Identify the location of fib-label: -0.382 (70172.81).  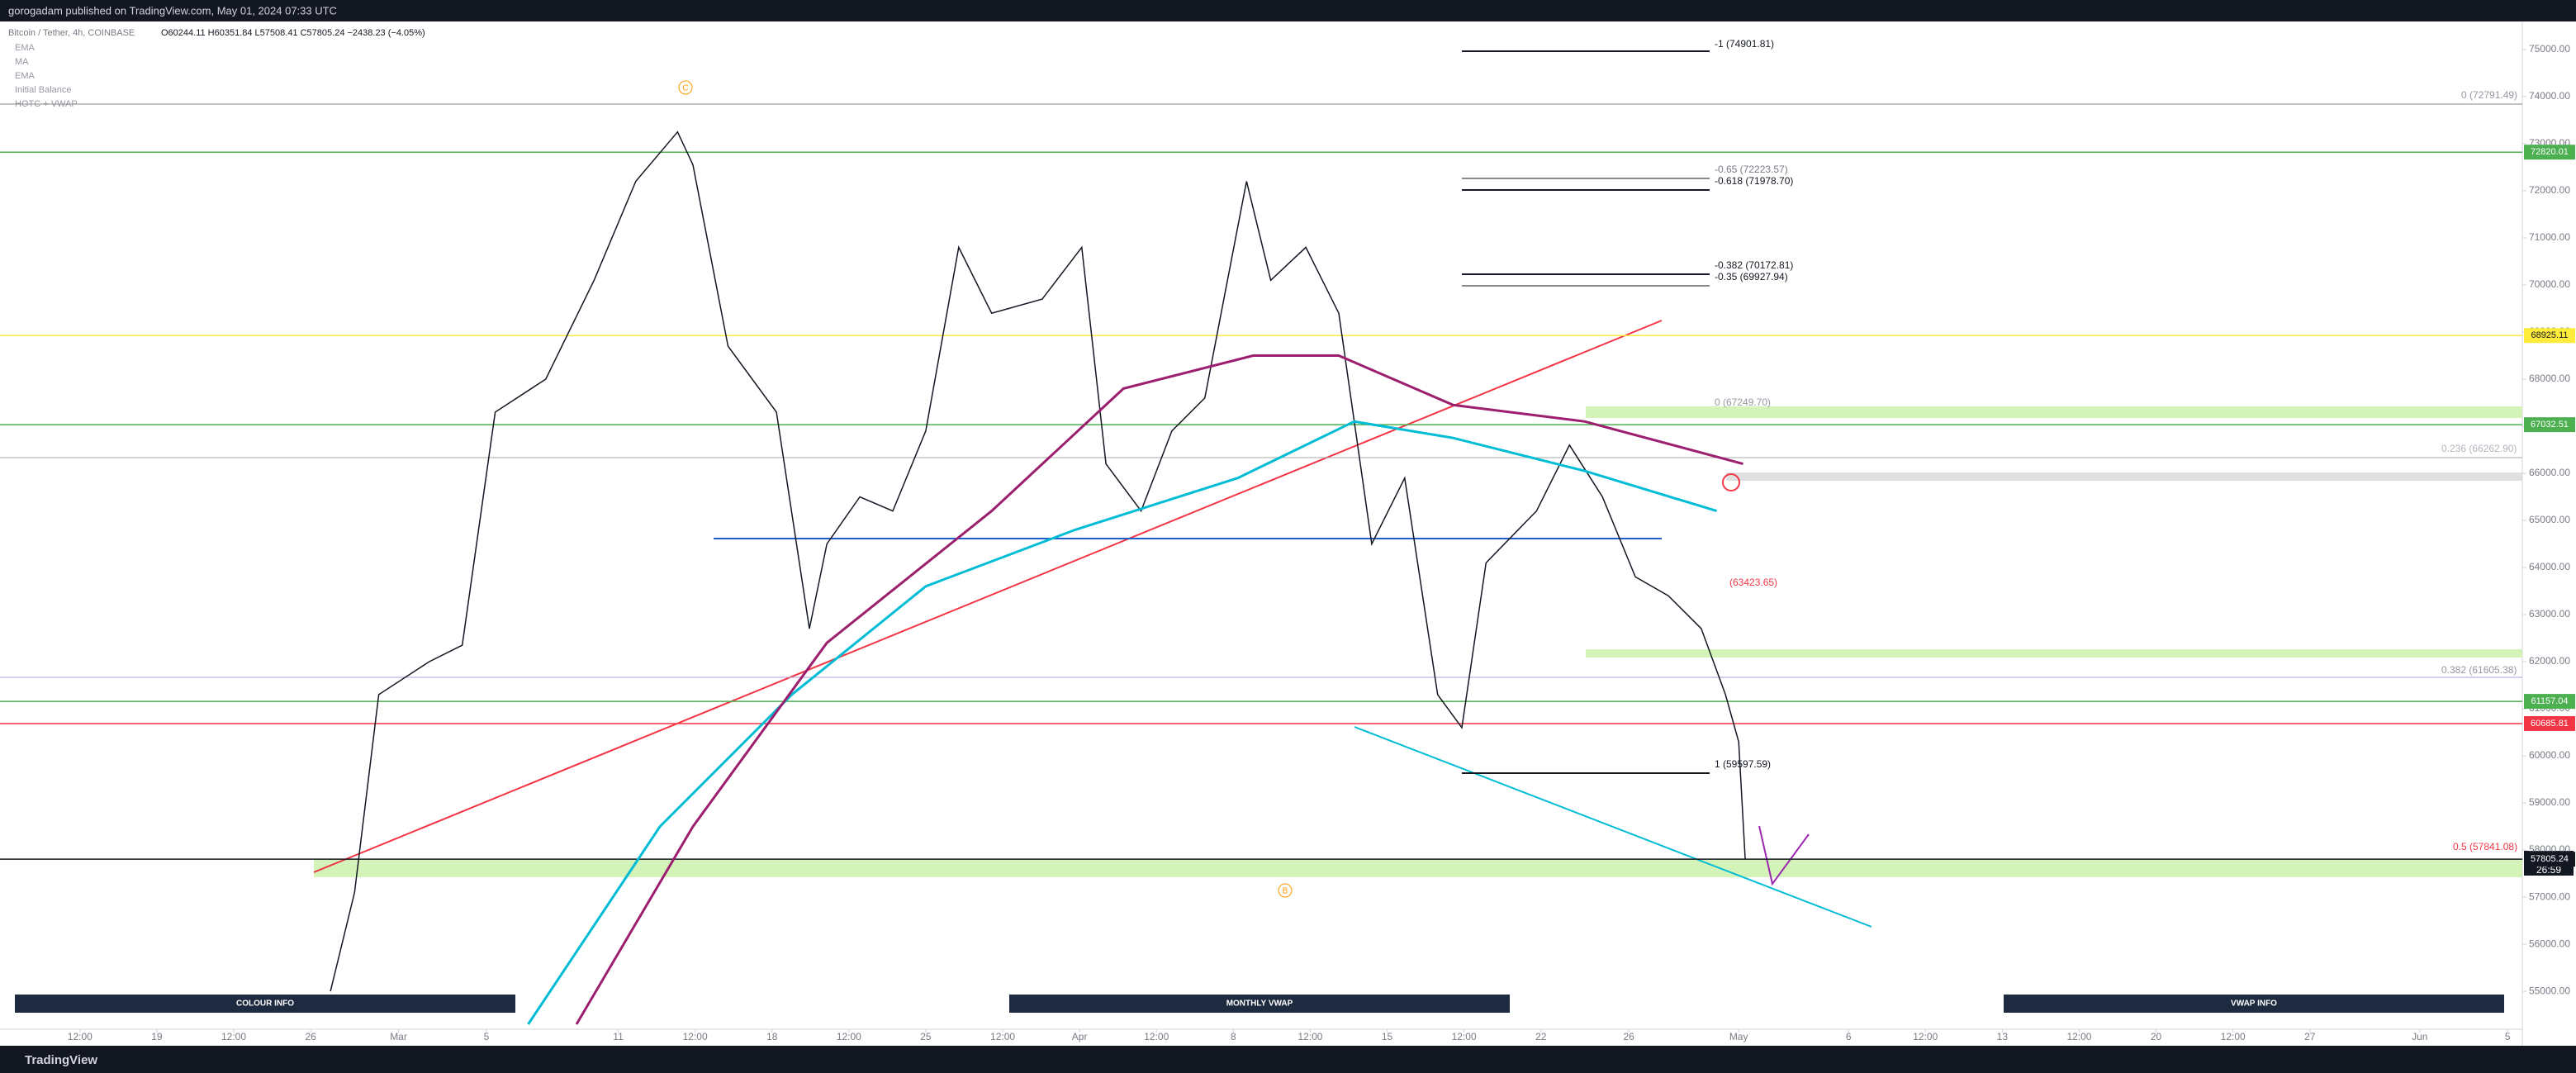
(1754, 265).